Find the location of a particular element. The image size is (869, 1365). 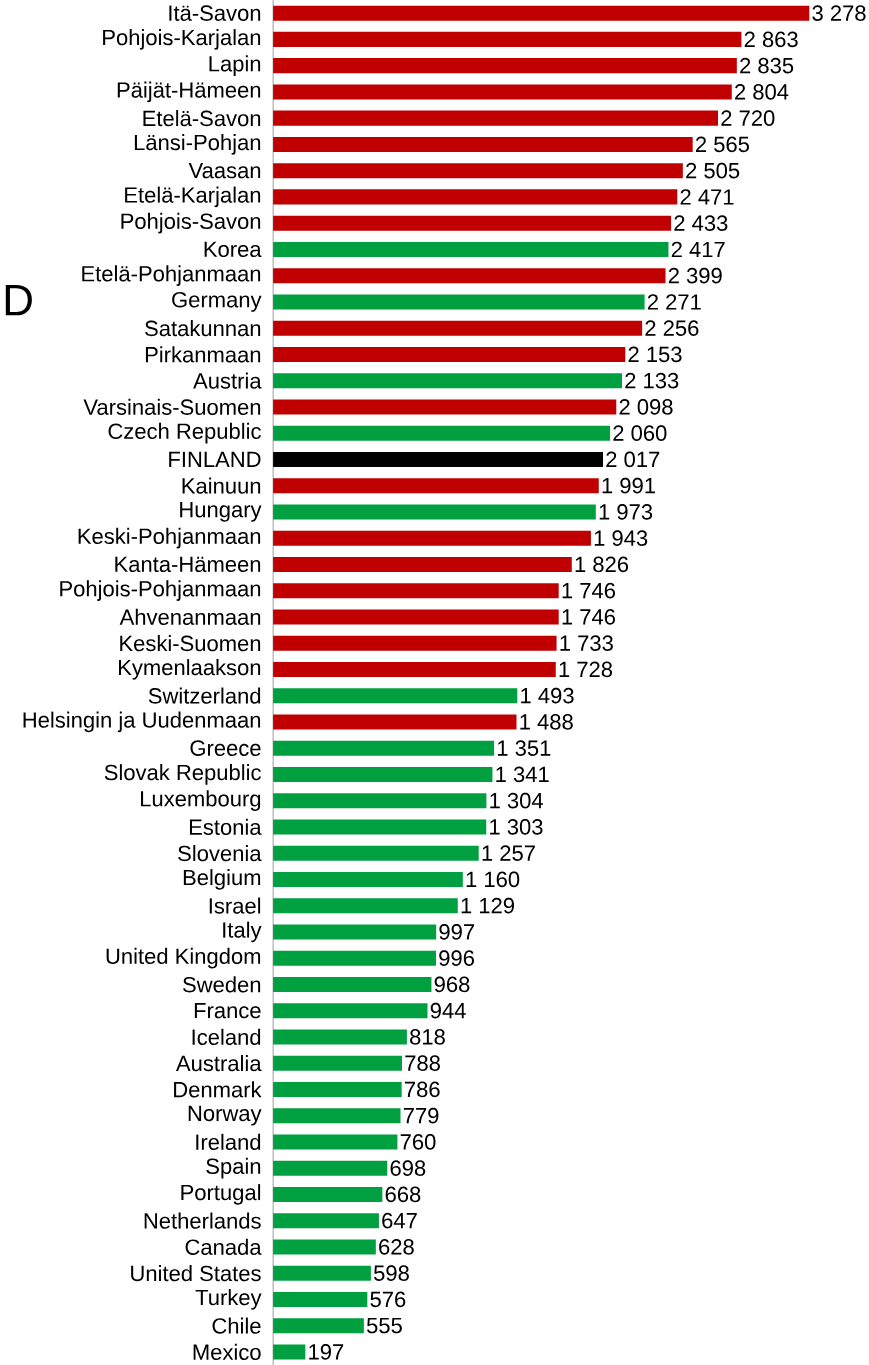

data-label: 779 is located at coordinates (421, 1115).